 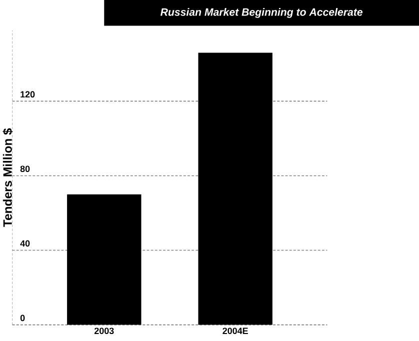 I want to click on y-axis-title: Tenders Million $, so click(x=7, y=177).